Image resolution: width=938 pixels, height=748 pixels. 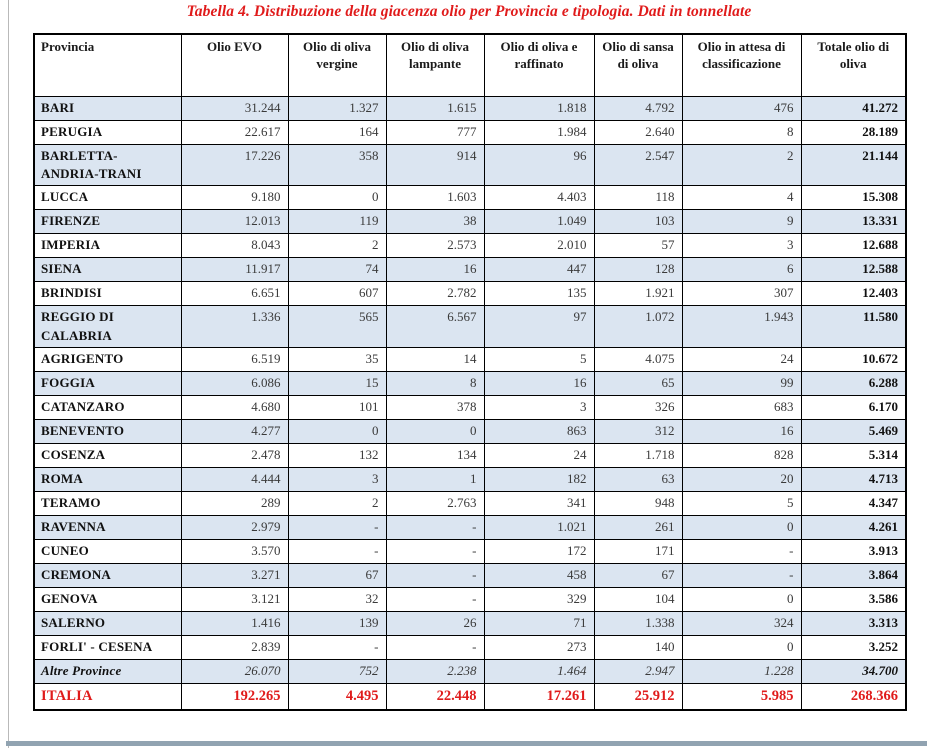 What do you see at coordinates (337, 455) in the screenshot?
I see `value-cell: 132` at bounding box center [337, 455].